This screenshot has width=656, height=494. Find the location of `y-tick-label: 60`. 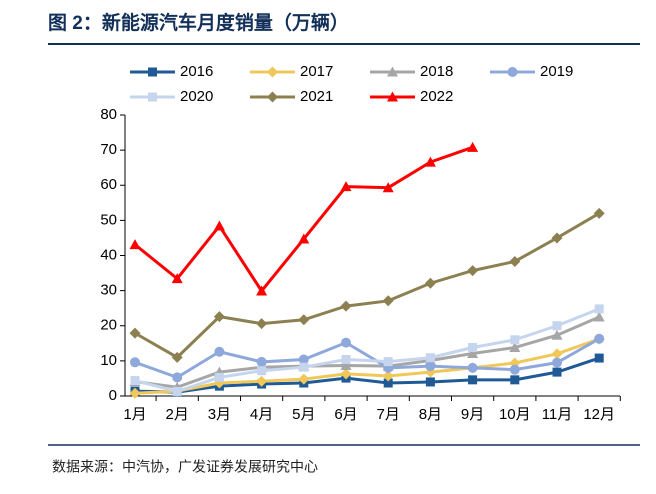

y-tick-label: 60 is located at coordinates (108, 184).